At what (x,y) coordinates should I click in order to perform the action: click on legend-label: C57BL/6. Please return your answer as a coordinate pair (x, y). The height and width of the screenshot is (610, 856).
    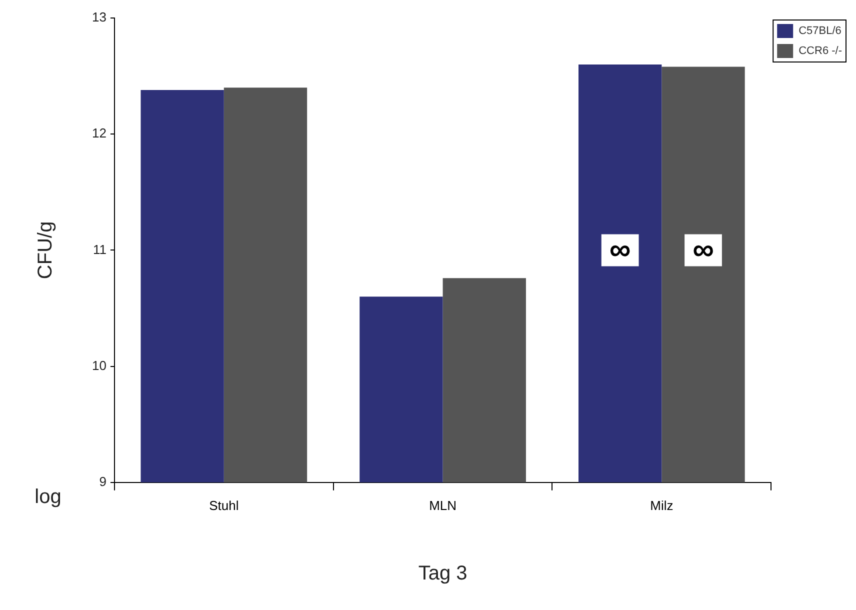
    Looking at the image, I should click on (820, 31).